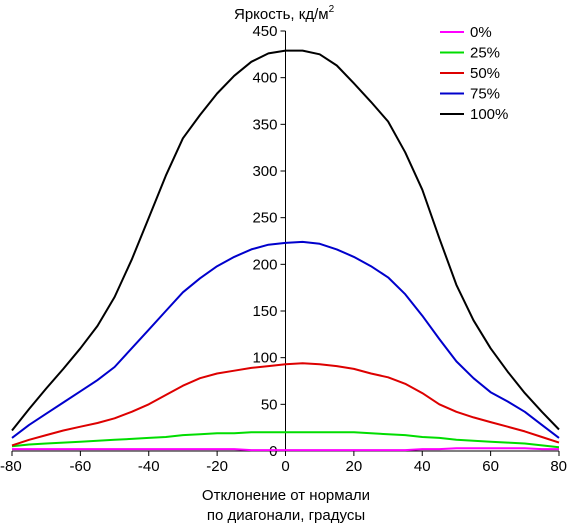  Describe the element at coordinates (264, 311) in the screenshot. I see `y-tick-label: 150` at that location.